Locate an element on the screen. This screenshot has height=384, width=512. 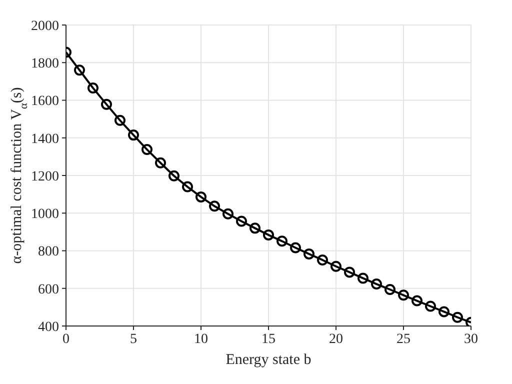
y-tick-label: 1000 is located at coordinates (45, 214).